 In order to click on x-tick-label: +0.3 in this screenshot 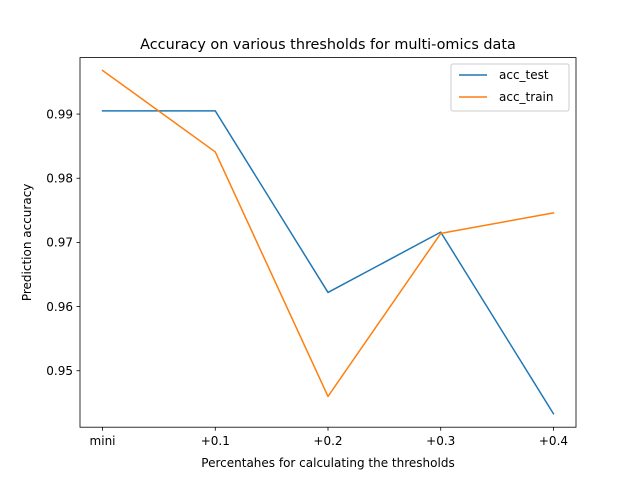, I will do `click(440, 441)`.